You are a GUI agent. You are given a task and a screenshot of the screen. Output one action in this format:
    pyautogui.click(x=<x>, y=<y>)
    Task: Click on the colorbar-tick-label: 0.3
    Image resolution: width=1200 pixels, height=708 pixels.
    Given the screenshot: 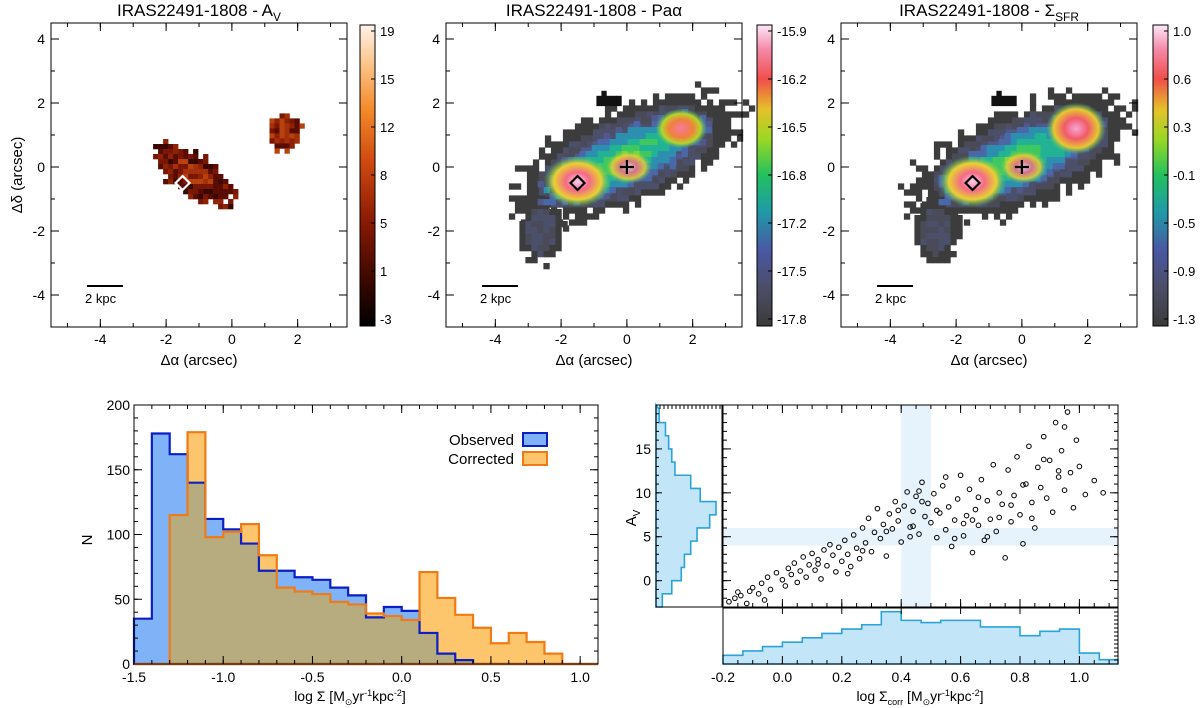 What is the action you would take?
    pyautogui.click(x=1182, y=127)
    